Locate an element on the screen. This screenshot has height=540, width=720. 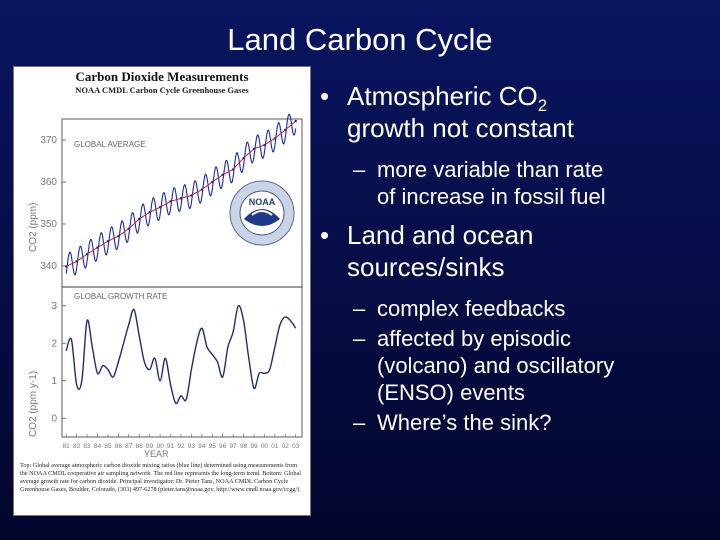
x-tick-label: 88 is located at coordinates (140, 446).